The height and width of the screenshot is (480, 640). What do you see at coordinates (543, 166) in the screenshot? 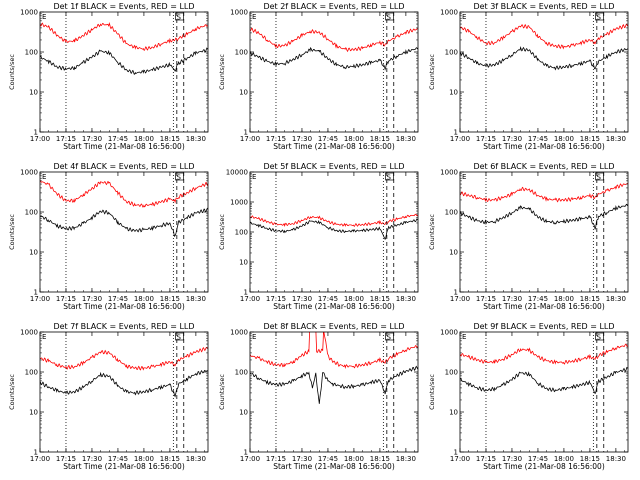
I see `panel-title: Det 6f BLACK = Events, RED = LLD` at bounding box center [543, 166].